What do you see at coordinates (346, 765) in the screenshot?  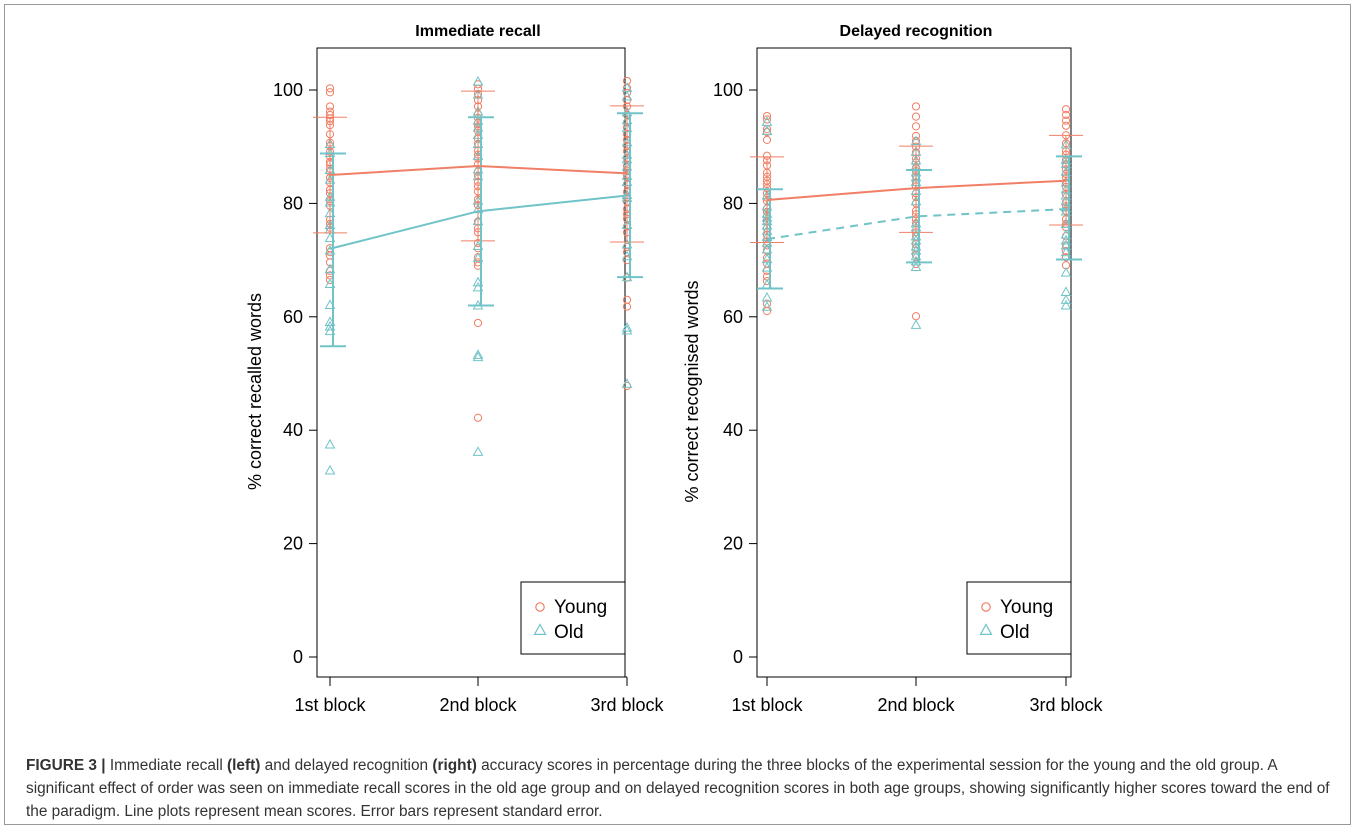 I see `caption-text-2: and delayed recognition` at bounding box center [346, 765].